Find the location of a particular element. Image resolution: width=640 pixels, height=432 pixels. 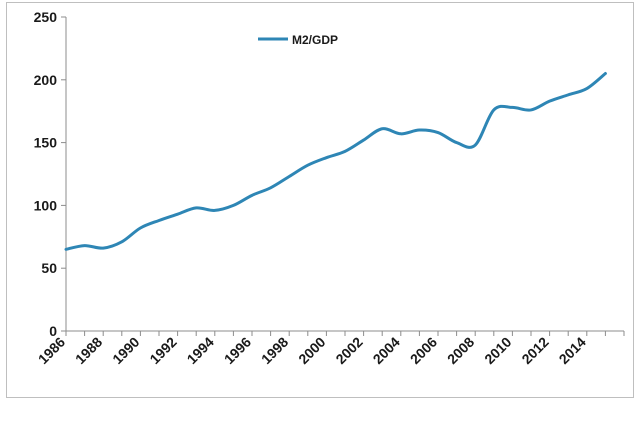

x-tick-label: 1996 is located at coordinates (237, 350).